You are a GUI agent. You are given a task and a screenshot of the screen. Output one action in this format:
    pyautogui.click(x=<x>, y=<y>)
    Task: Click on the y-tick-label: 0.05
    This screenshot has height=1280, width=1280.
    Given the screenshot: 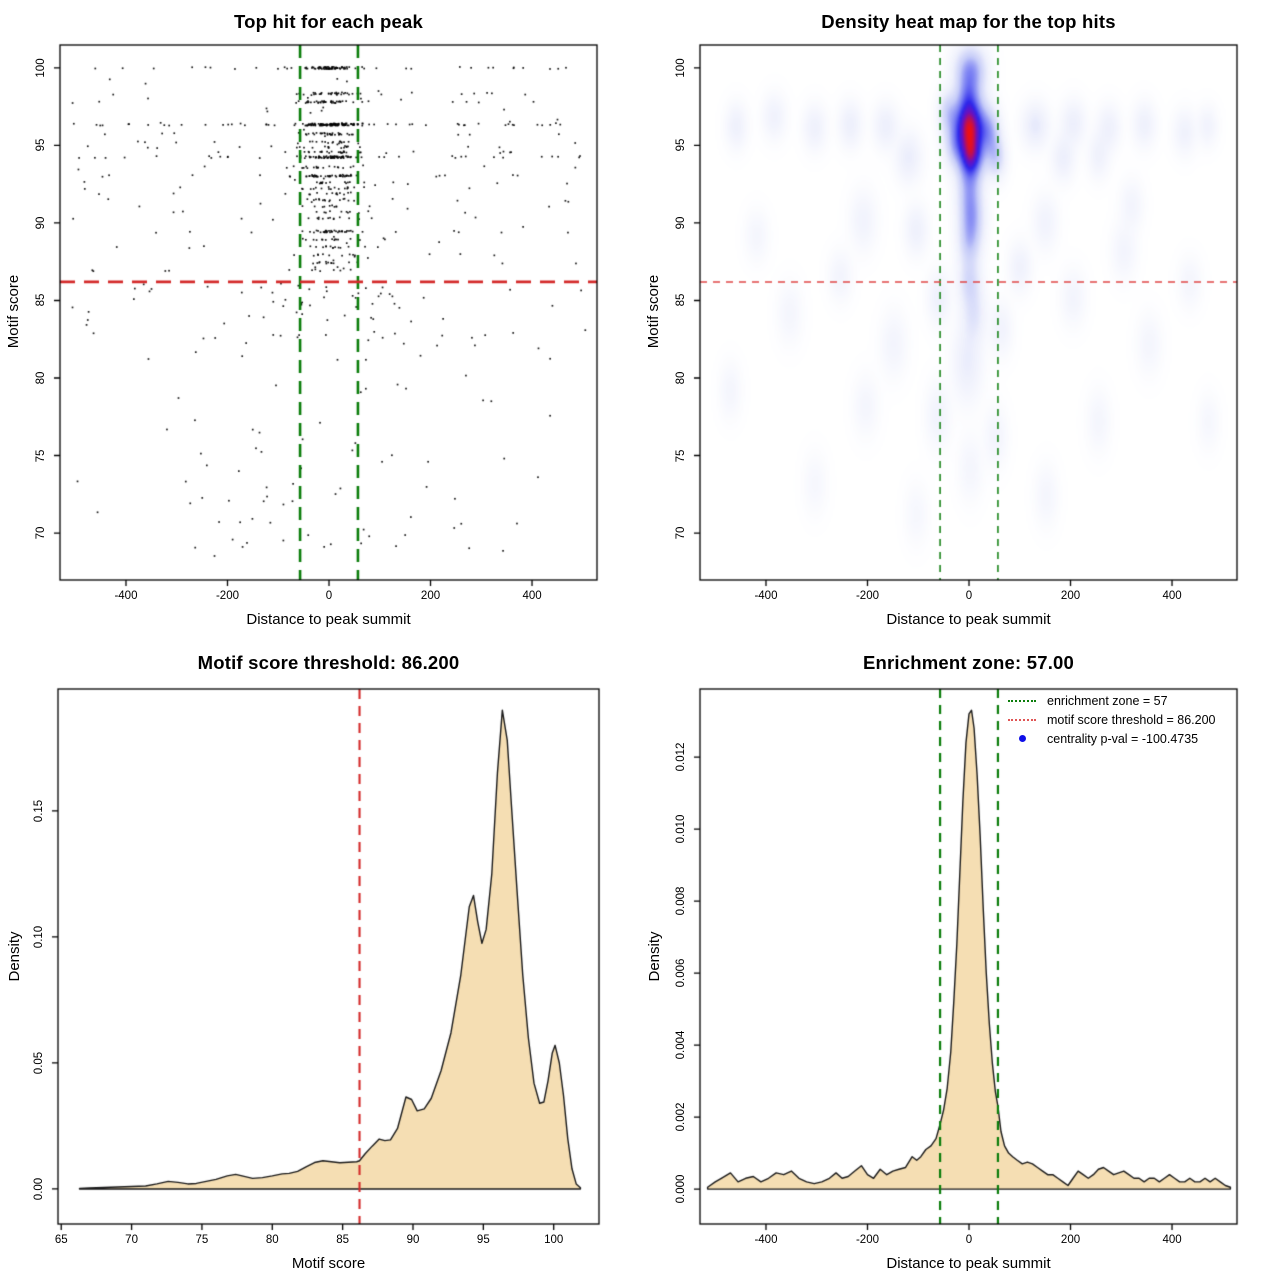 What is the action you would take?
    pyautogui.click(x=39, y=1063)
    